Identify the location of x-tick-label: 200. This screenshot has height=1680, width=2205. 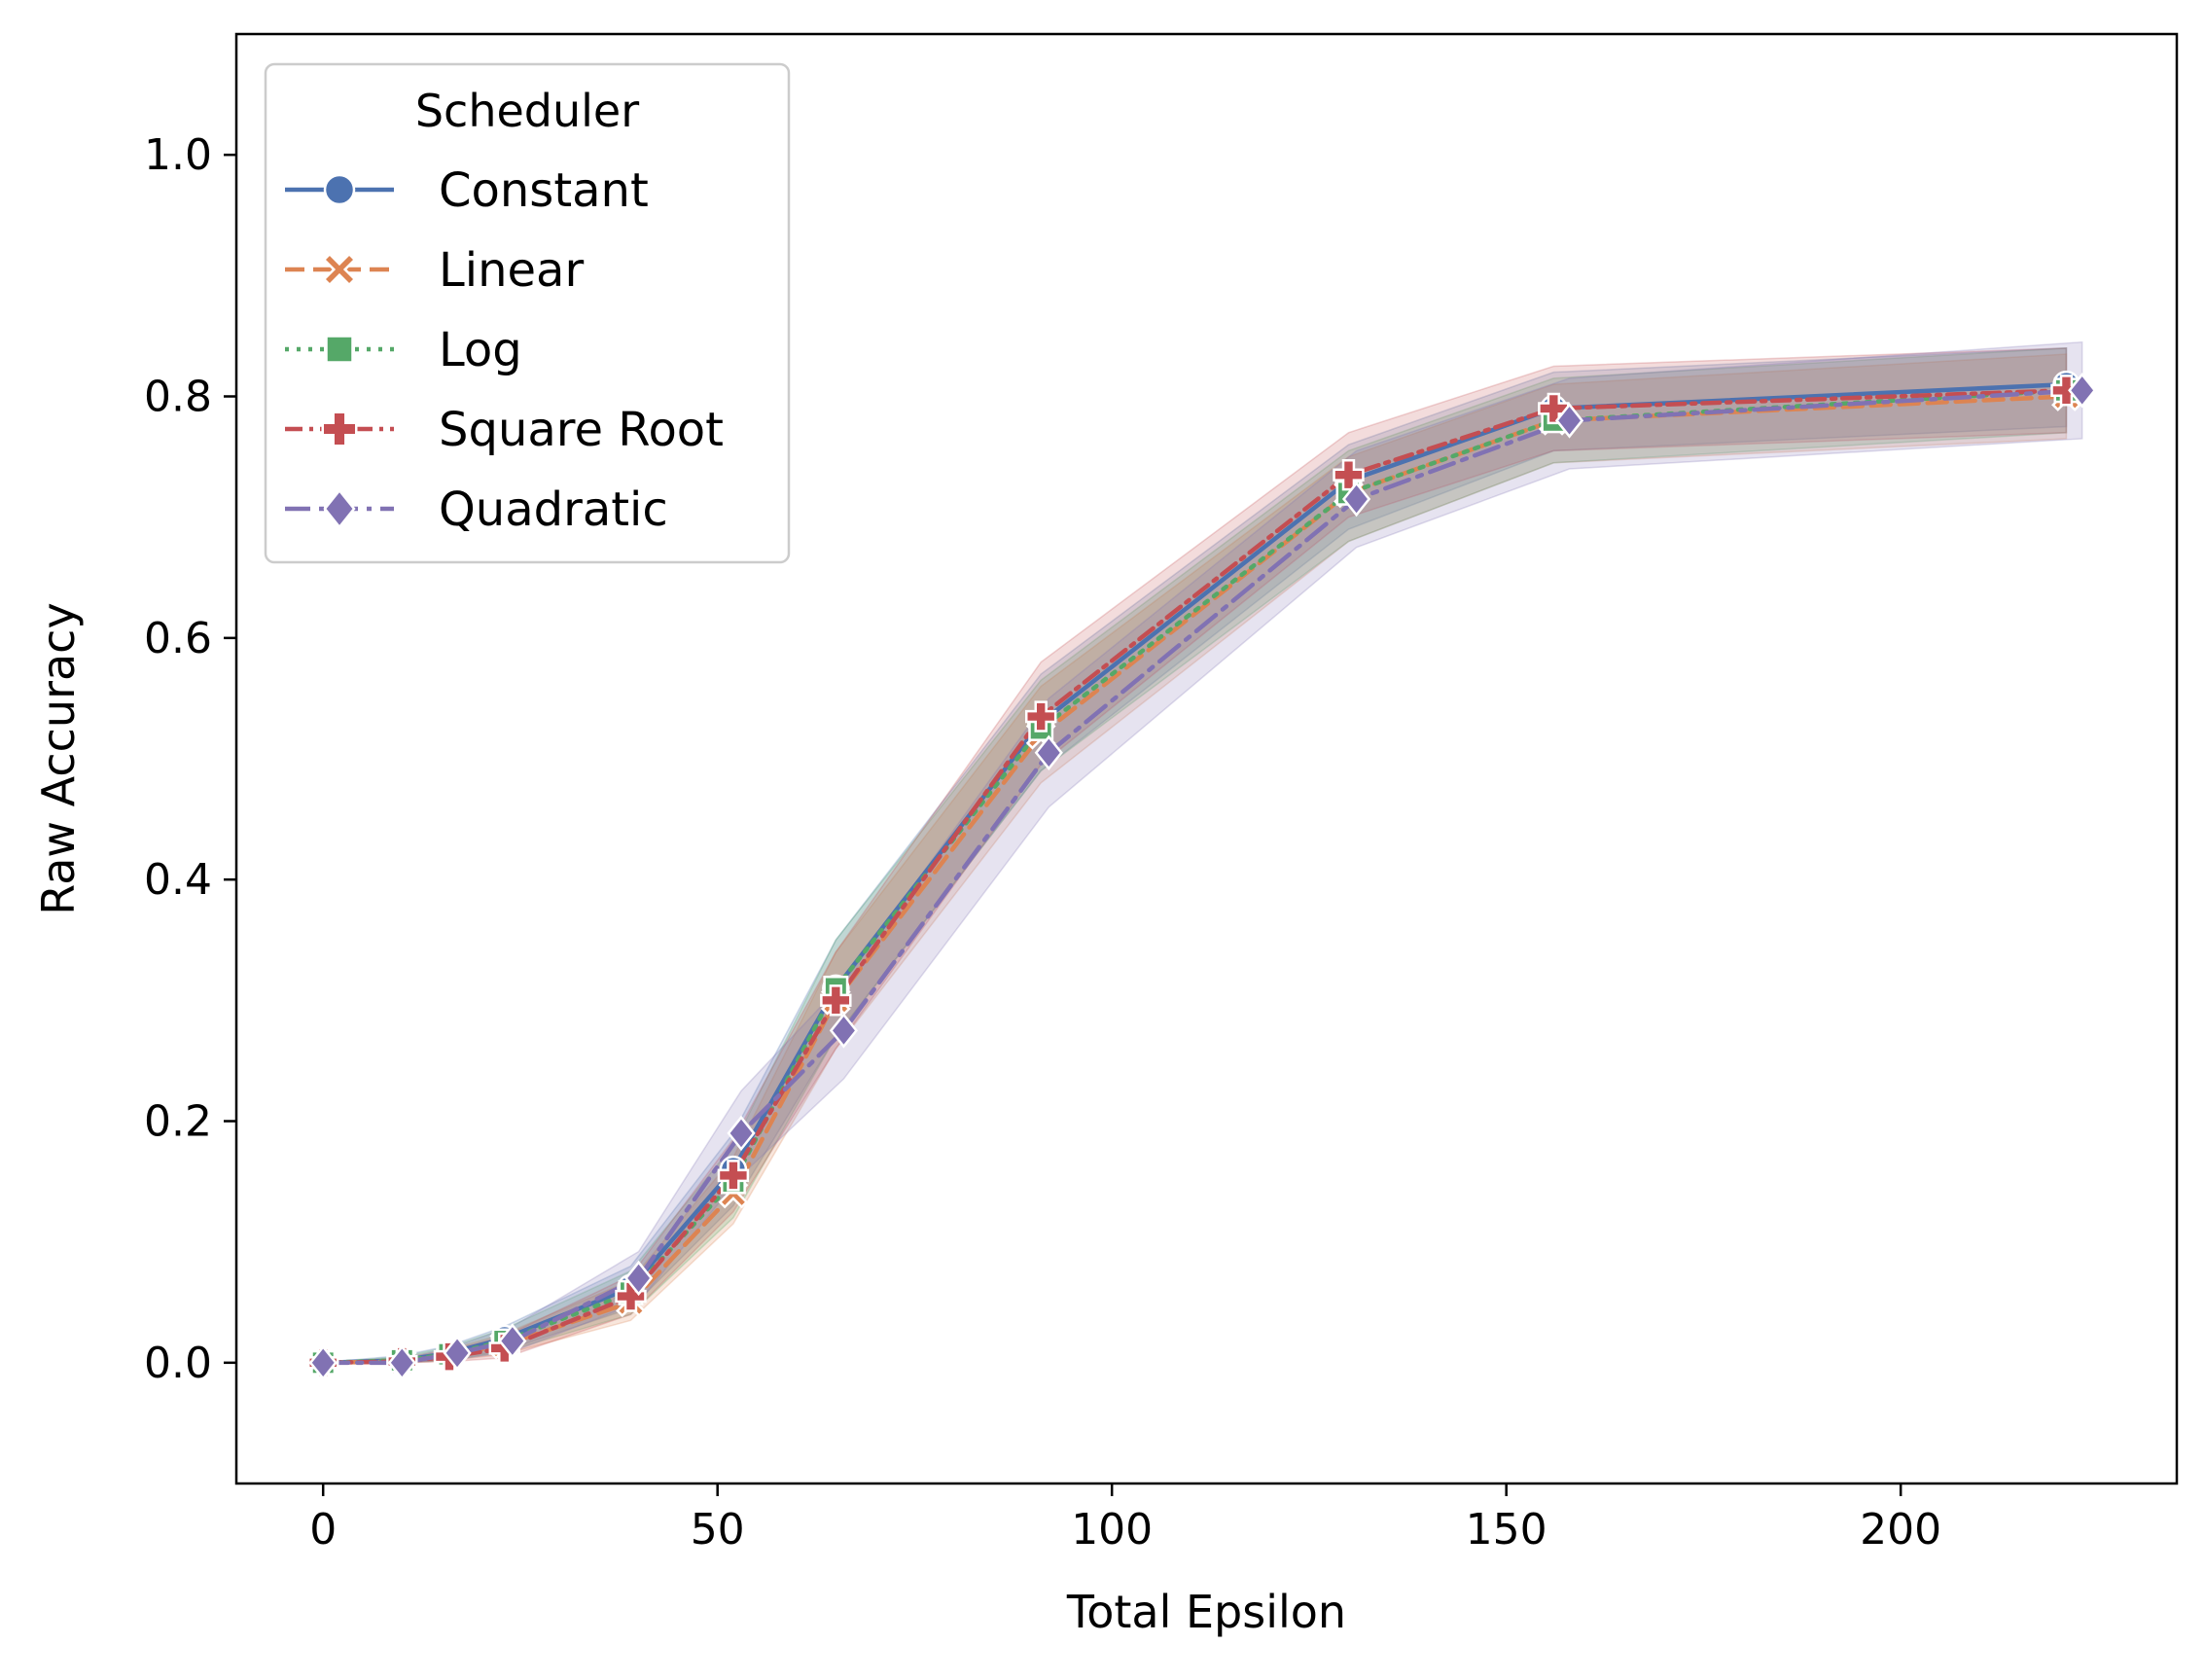
(1901, 1530).